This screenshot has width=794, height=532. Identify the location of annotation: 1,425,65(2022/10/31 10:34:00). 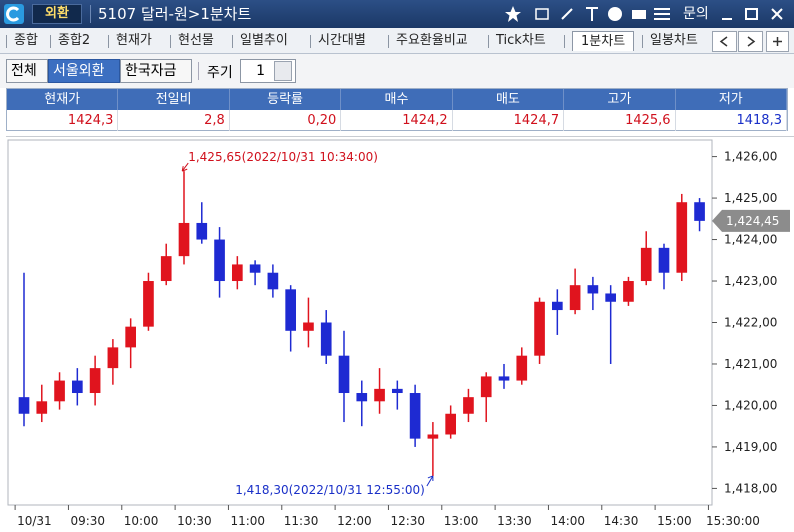
(283, 157).